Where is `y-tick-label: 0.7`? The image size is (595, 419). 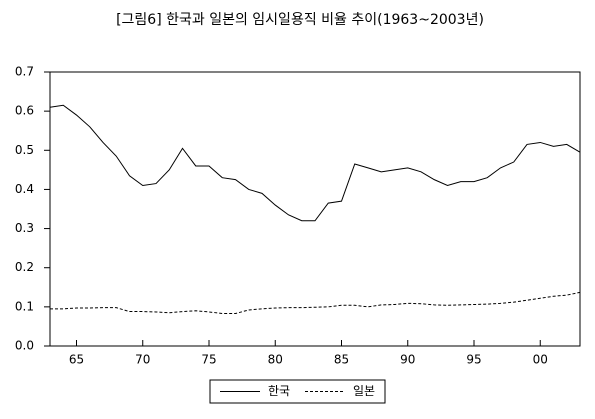 y-tick-label: 0.7 is located at coordinates (24, 72).